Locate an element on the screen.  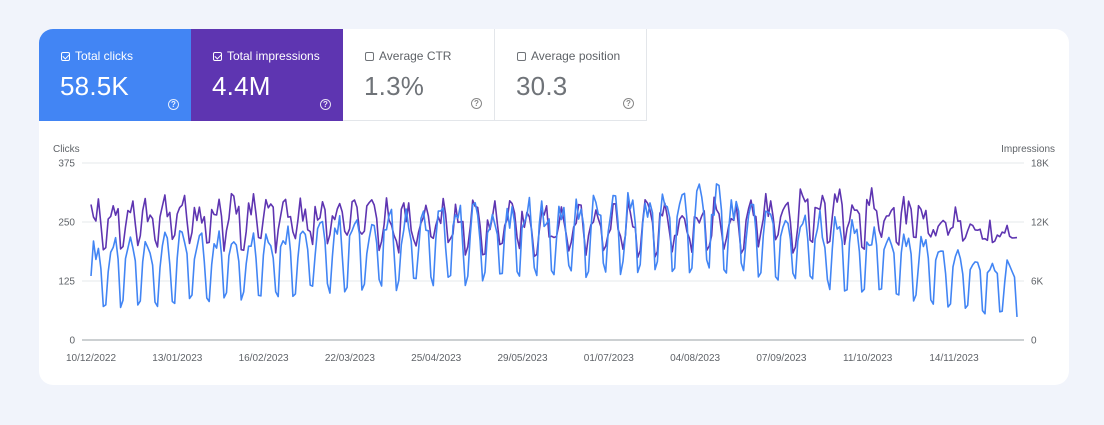
metric-label: Average position is located at coordinates (576, 56).